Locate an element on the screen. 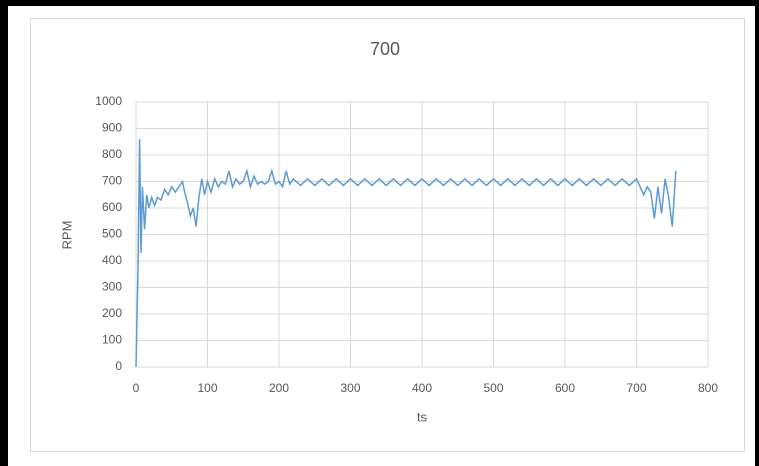  x-tick-label: 600 is located at coordinates (565, 388).